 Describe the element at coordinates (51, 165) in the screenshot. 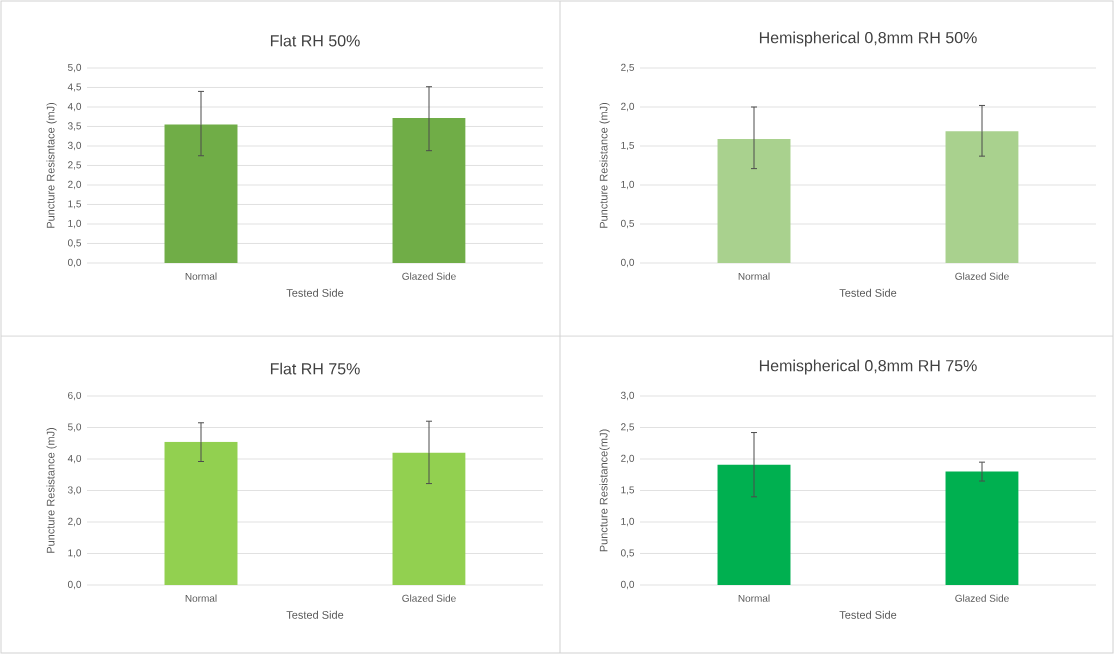

I see `y-axis-title: Puncture Resisntace (mJ)` at that location.